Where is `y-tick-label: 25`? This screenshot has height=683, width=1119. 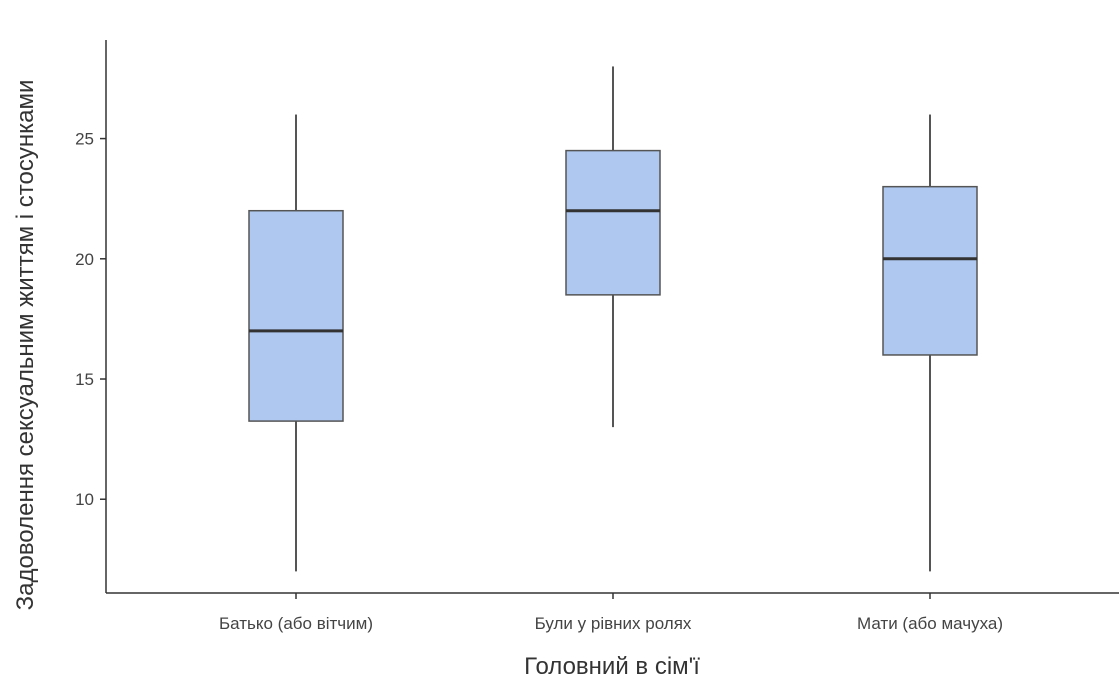
y-tick-label: 25 is located at coordinates (84, 139).